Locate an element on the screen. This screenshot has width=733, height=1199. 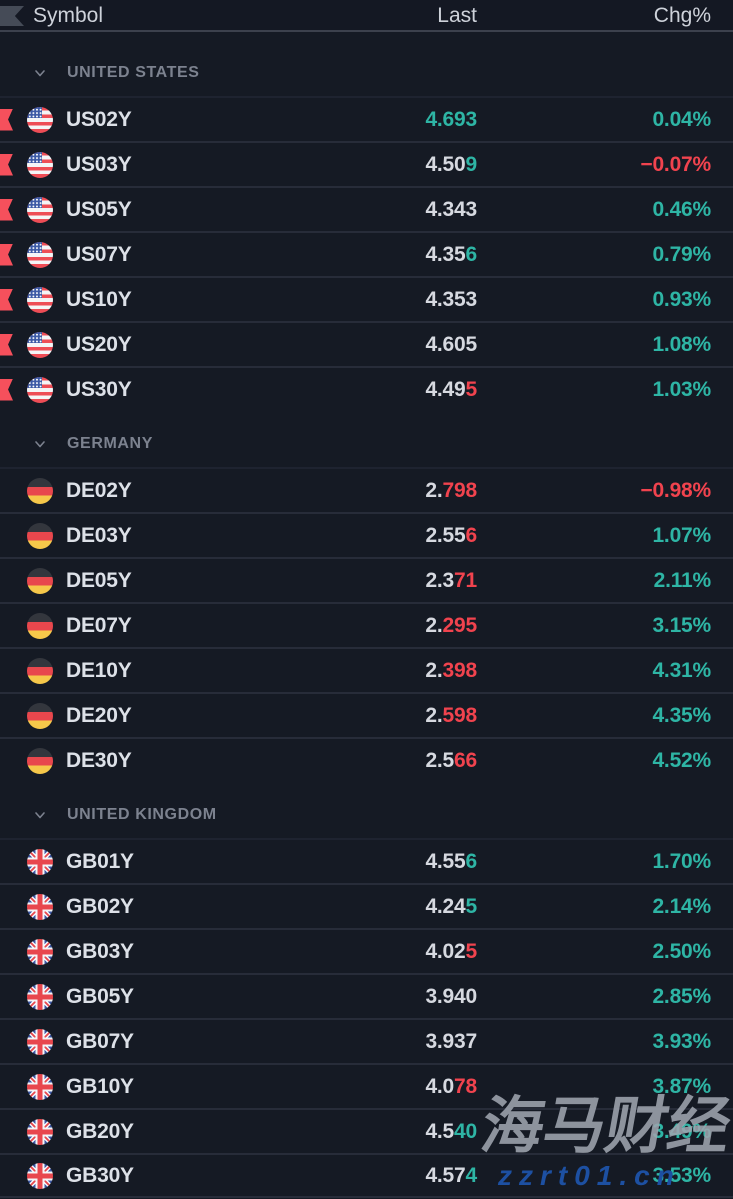
table-row: DE30Y 2.566 4.52% is located at coordinates (366, 759).